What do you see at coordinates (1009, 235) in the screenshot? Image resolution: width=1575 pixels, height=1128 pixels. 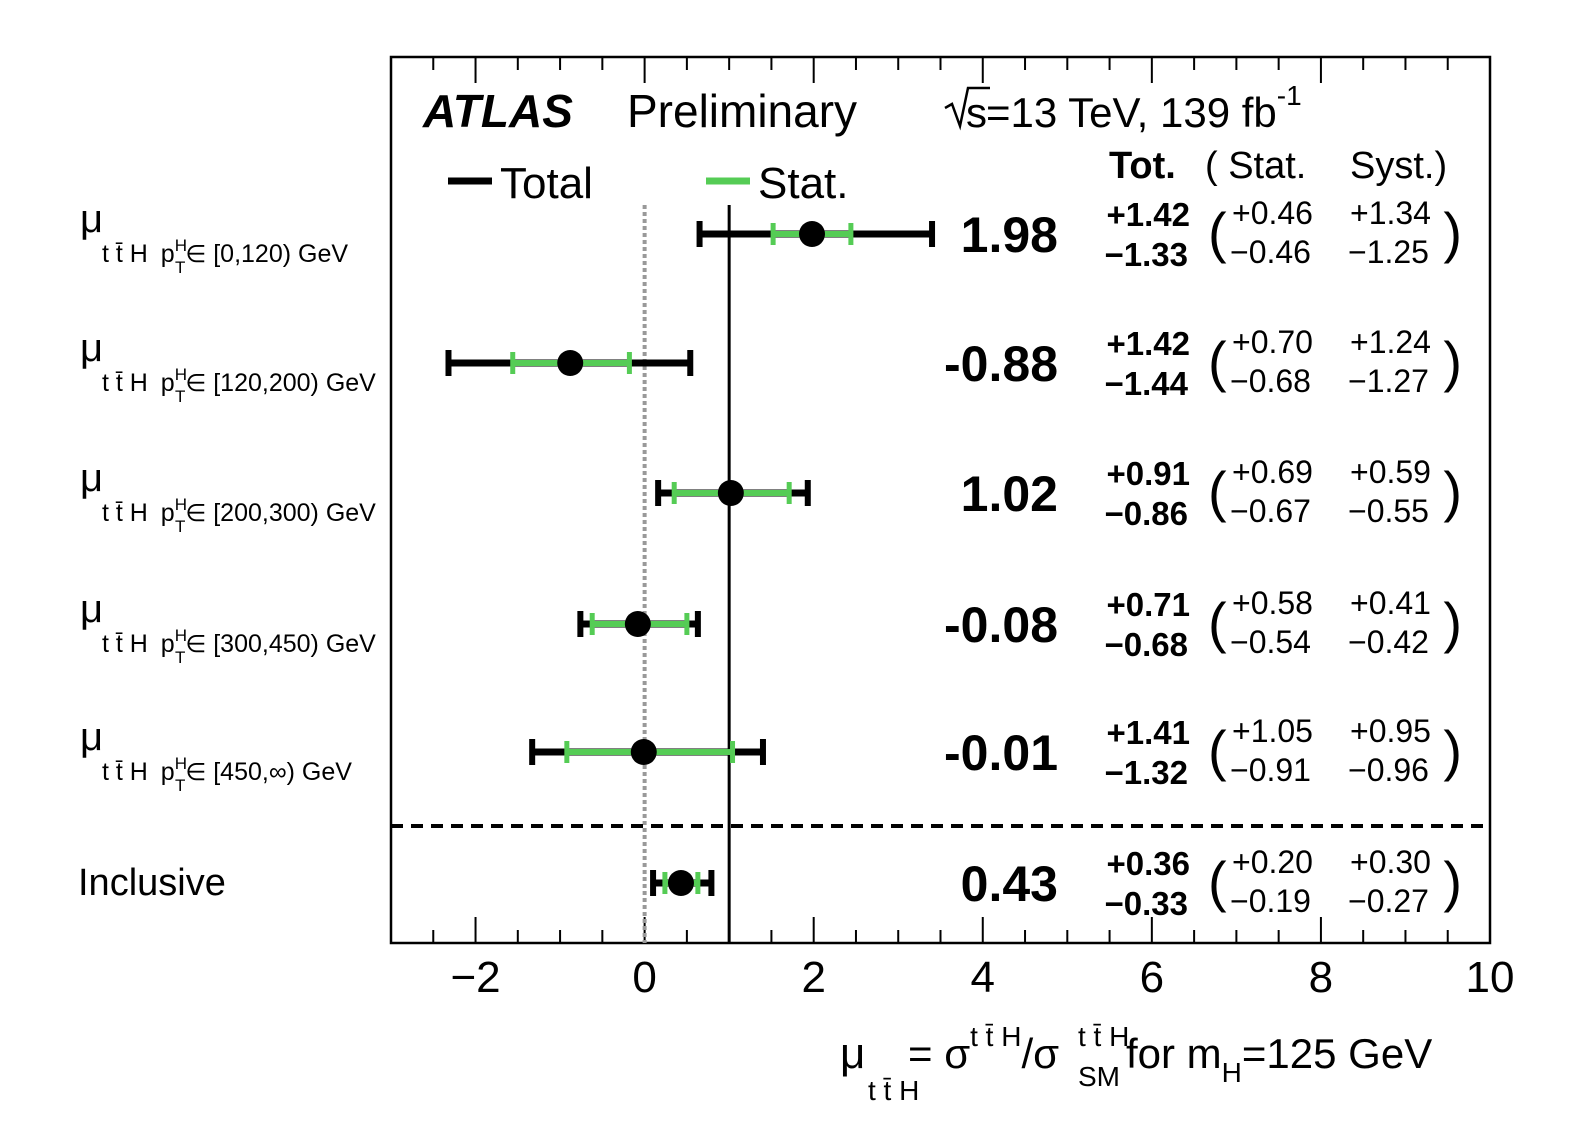 I see `central-value-text: 1.98` at bounding box center [1009, 235].